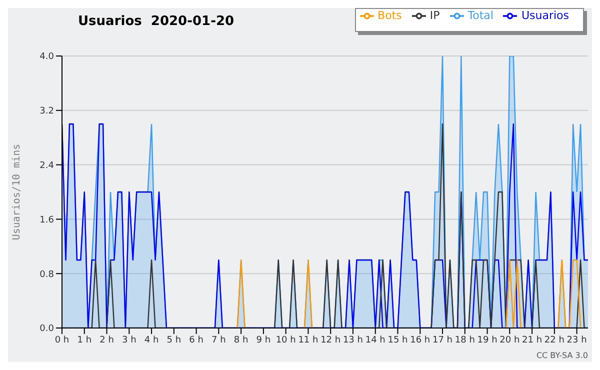 The width and height of the screenshot is (600, 370). What do you see at coordinates (62, 340) in the screenshot?
I see `x-tick-label: 0 h` at bounding box center [62, 340].